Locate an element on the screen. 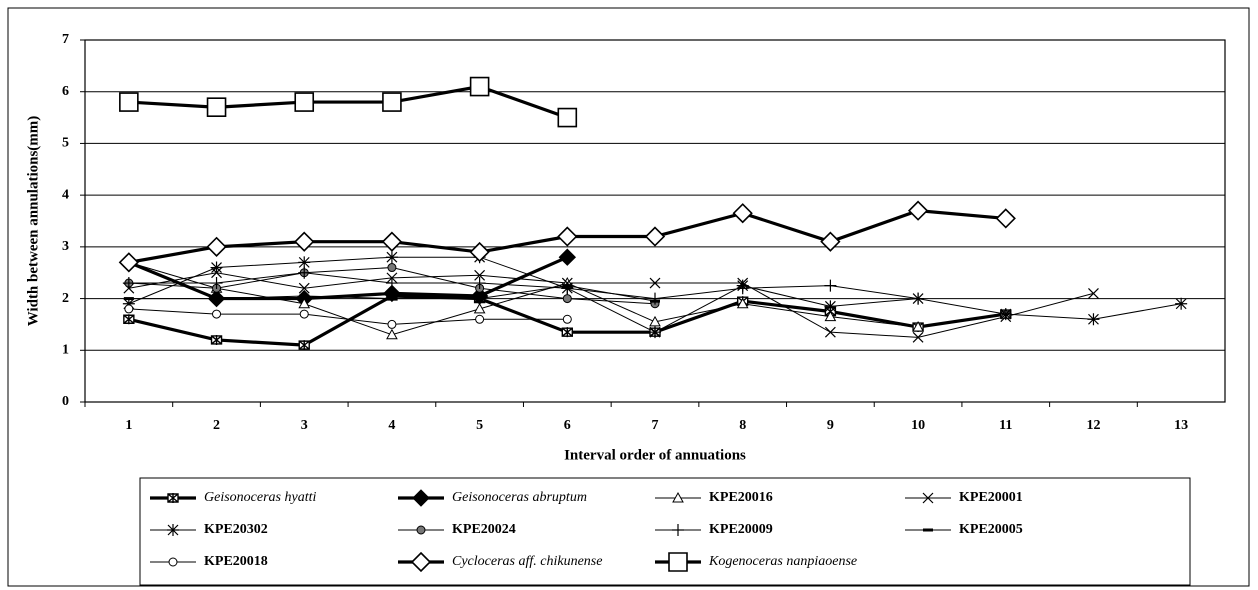 The width and height of the screenshot is (1258, 590). x-tick-label: 4 is located at coordinates (391, 425).